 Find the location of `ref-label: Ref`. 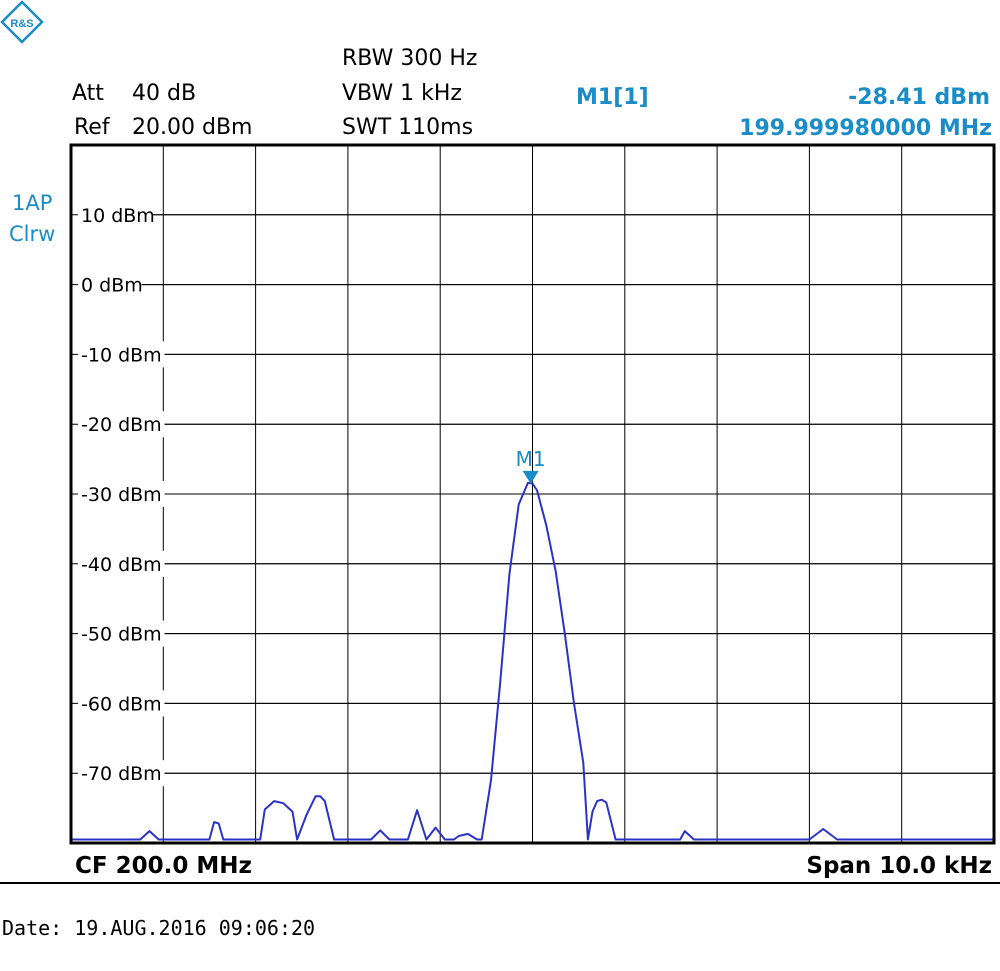

ref-label: Ref is located at coordinates (92, 127).